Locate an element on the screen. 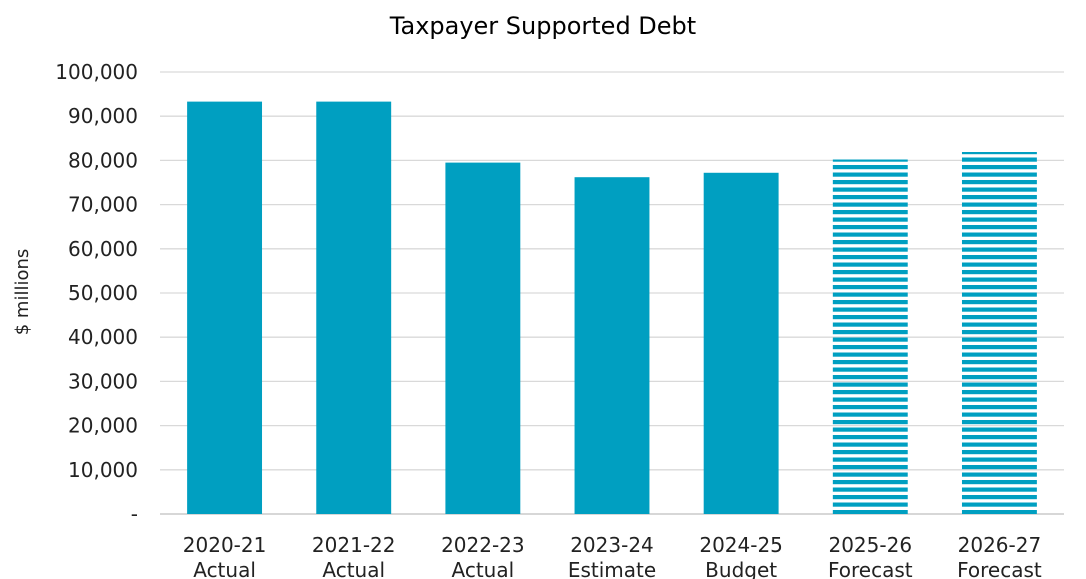 The height and width of the screenshot is (579, 1086). x-tick-label-year: 2021-22 is located at coordinates (354, 545).